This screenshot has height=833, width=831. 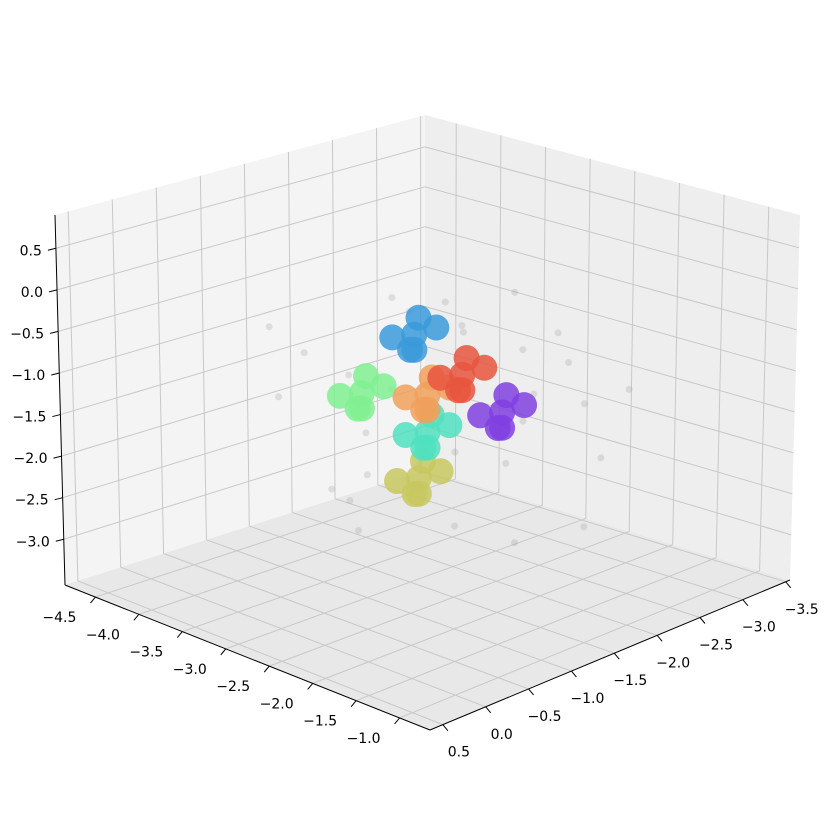 What do you see at coordinates (233, 687) in the screenshot?
I see `x-tick-label: −2.5` at bounding box center [233, 687].